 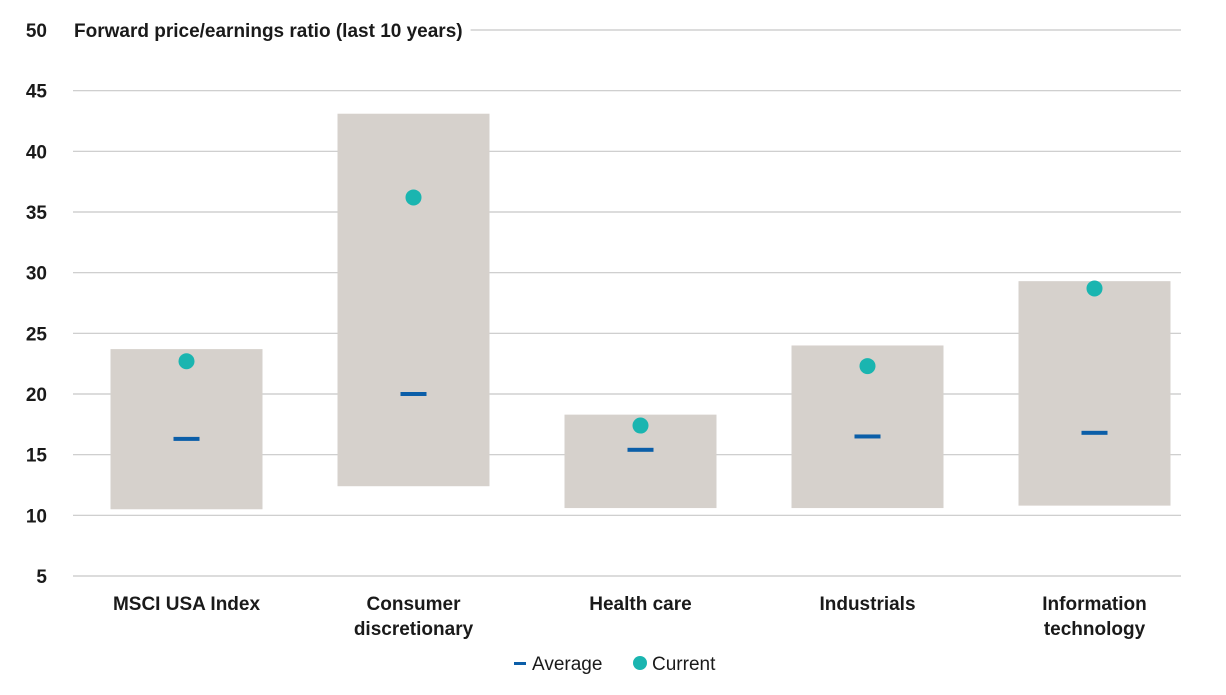 What do you see at coordinates (36, 395) in the screenshot?
I see `y-tick-label: 20` at bounding box center [36, 395].